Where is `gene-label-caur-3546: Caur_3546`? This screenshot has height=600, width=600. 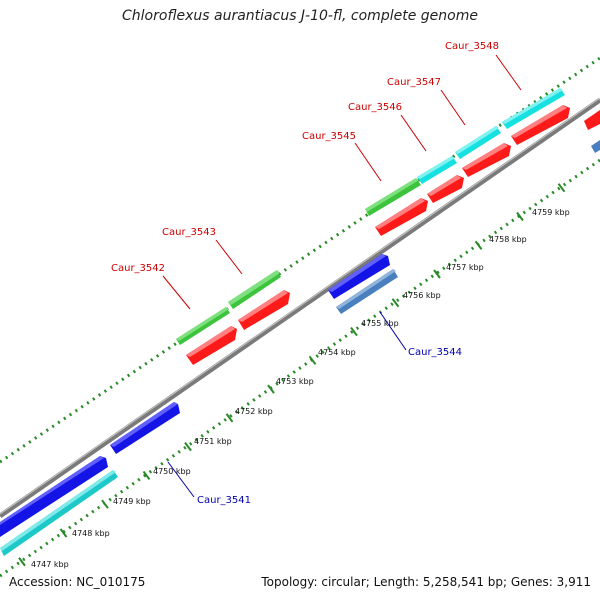
gene-label-caur-3546: Caur_3546 is located at coordinates (375, 107).